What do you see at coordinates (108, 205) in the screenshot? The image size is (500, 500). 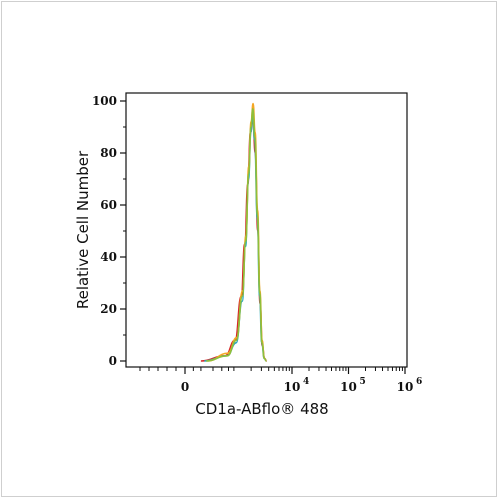 I see `y-tick-label: 60` at bounding box center [108, 205].